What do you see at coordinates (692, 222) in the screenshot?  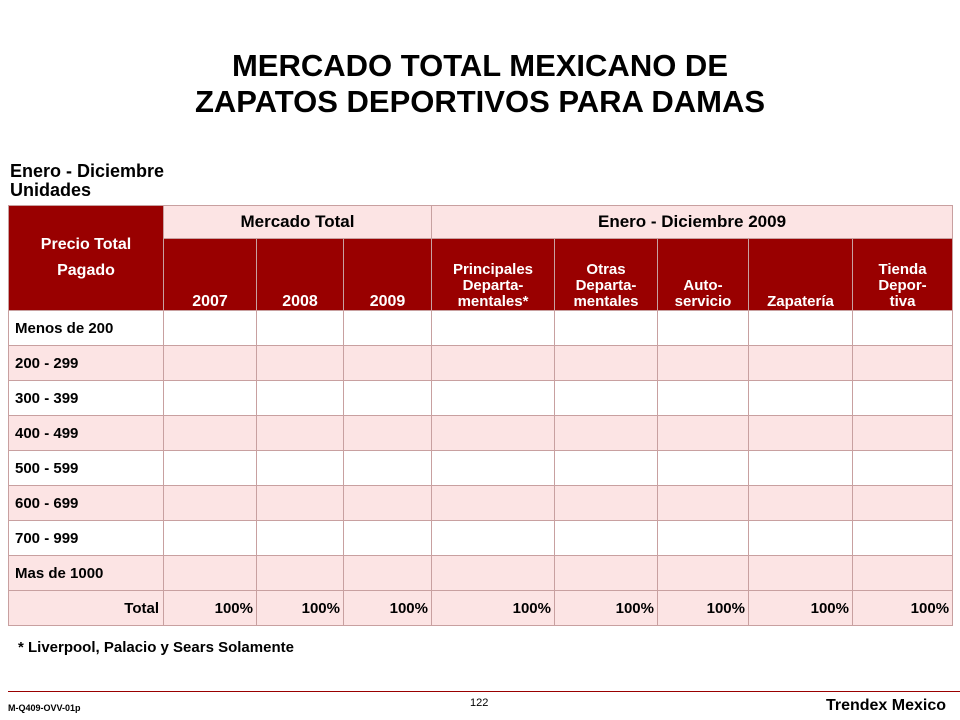 I see `group-header-enero-diciembre: Enero - Diciembre 2009` at bounding box center [692, 222].